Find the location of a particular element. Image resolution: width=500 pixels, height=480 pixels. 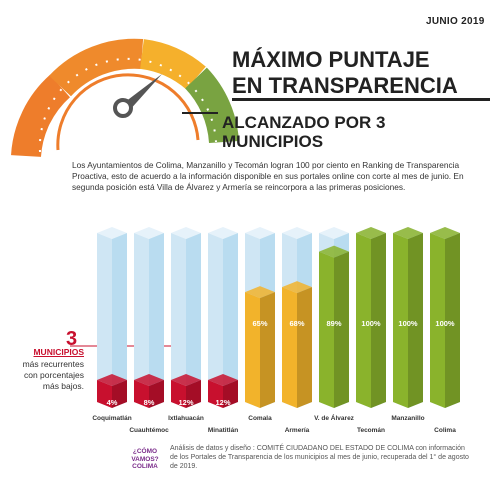

legend-line-1: más recurrentes is located at coordinates (53, 364).